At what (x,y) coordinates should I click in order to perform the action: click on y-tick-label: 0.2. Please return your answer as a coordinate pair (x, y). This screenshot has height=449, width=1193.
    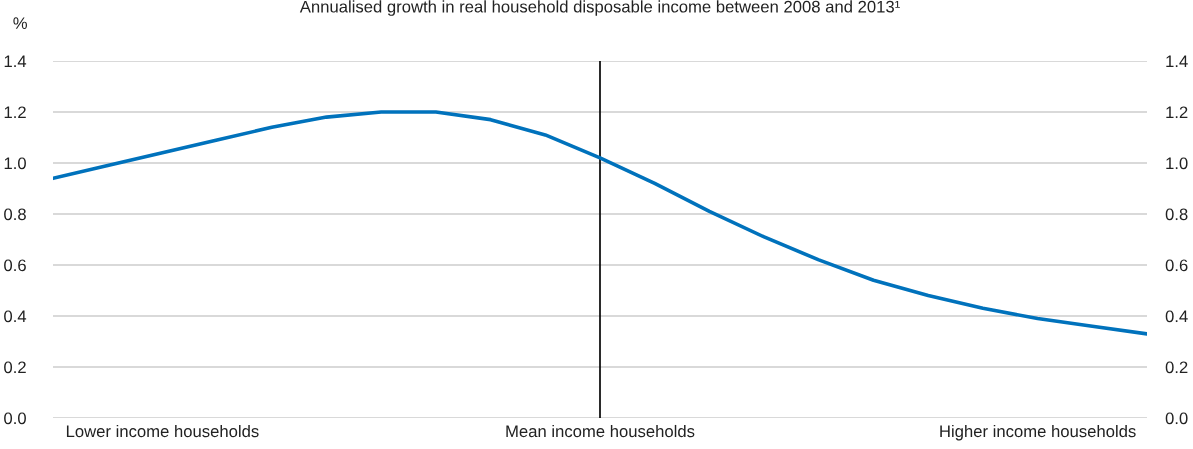
    Looking at the image, I should click on (15, 367).